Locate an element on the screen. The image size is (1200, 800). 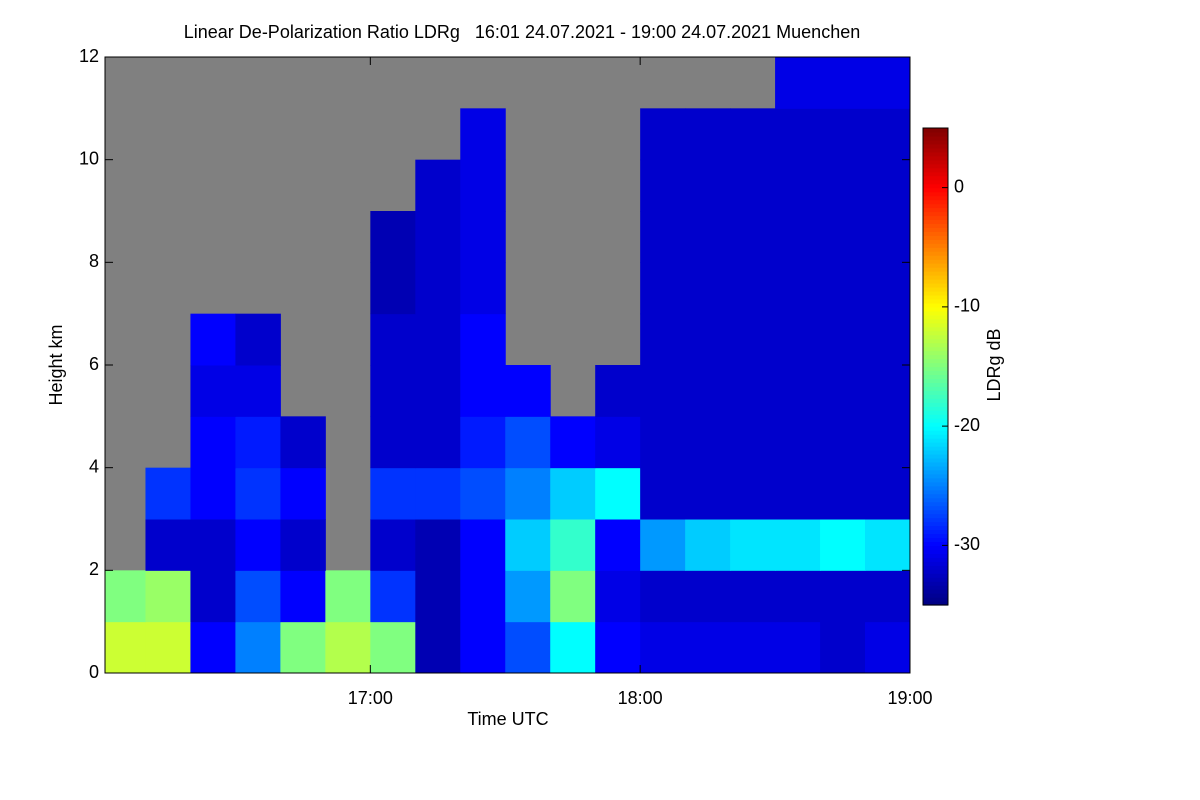
y-tick-label: 12 is located at coordinates (89, 56).